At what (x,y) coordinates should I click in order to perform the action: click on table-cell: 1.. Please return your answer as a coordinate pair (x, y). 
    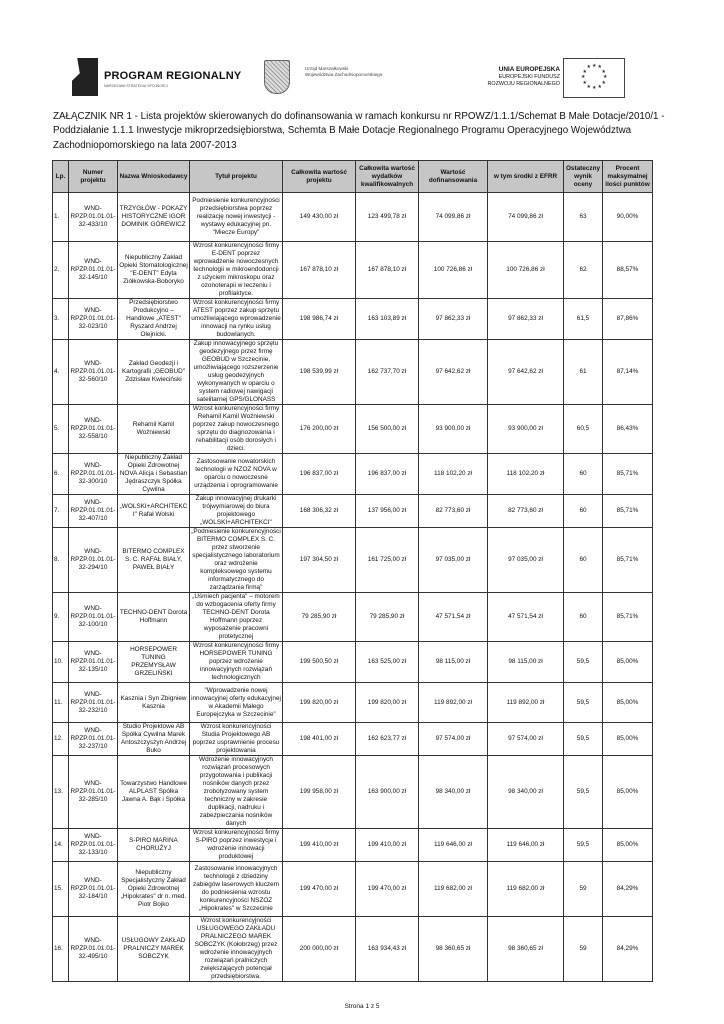
    Looking at the image, I should click on (60, 217).